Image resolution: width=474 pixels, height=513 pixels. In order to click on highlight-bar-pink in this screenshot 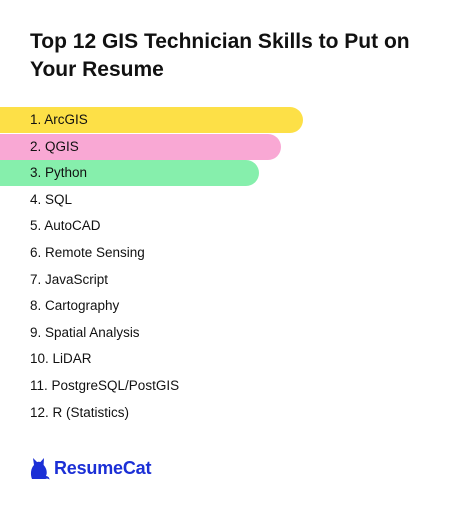, I will do `click(140, 146)`.